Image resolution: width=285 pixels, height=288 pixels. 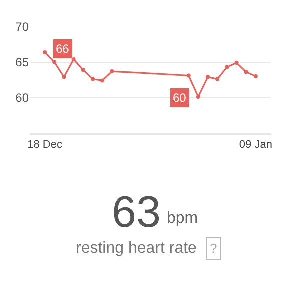 What do you see at coordinates (45, 145) in the screenshot?
I see `x-tick-label: 18 Dec` at bounding box center [45, 145].